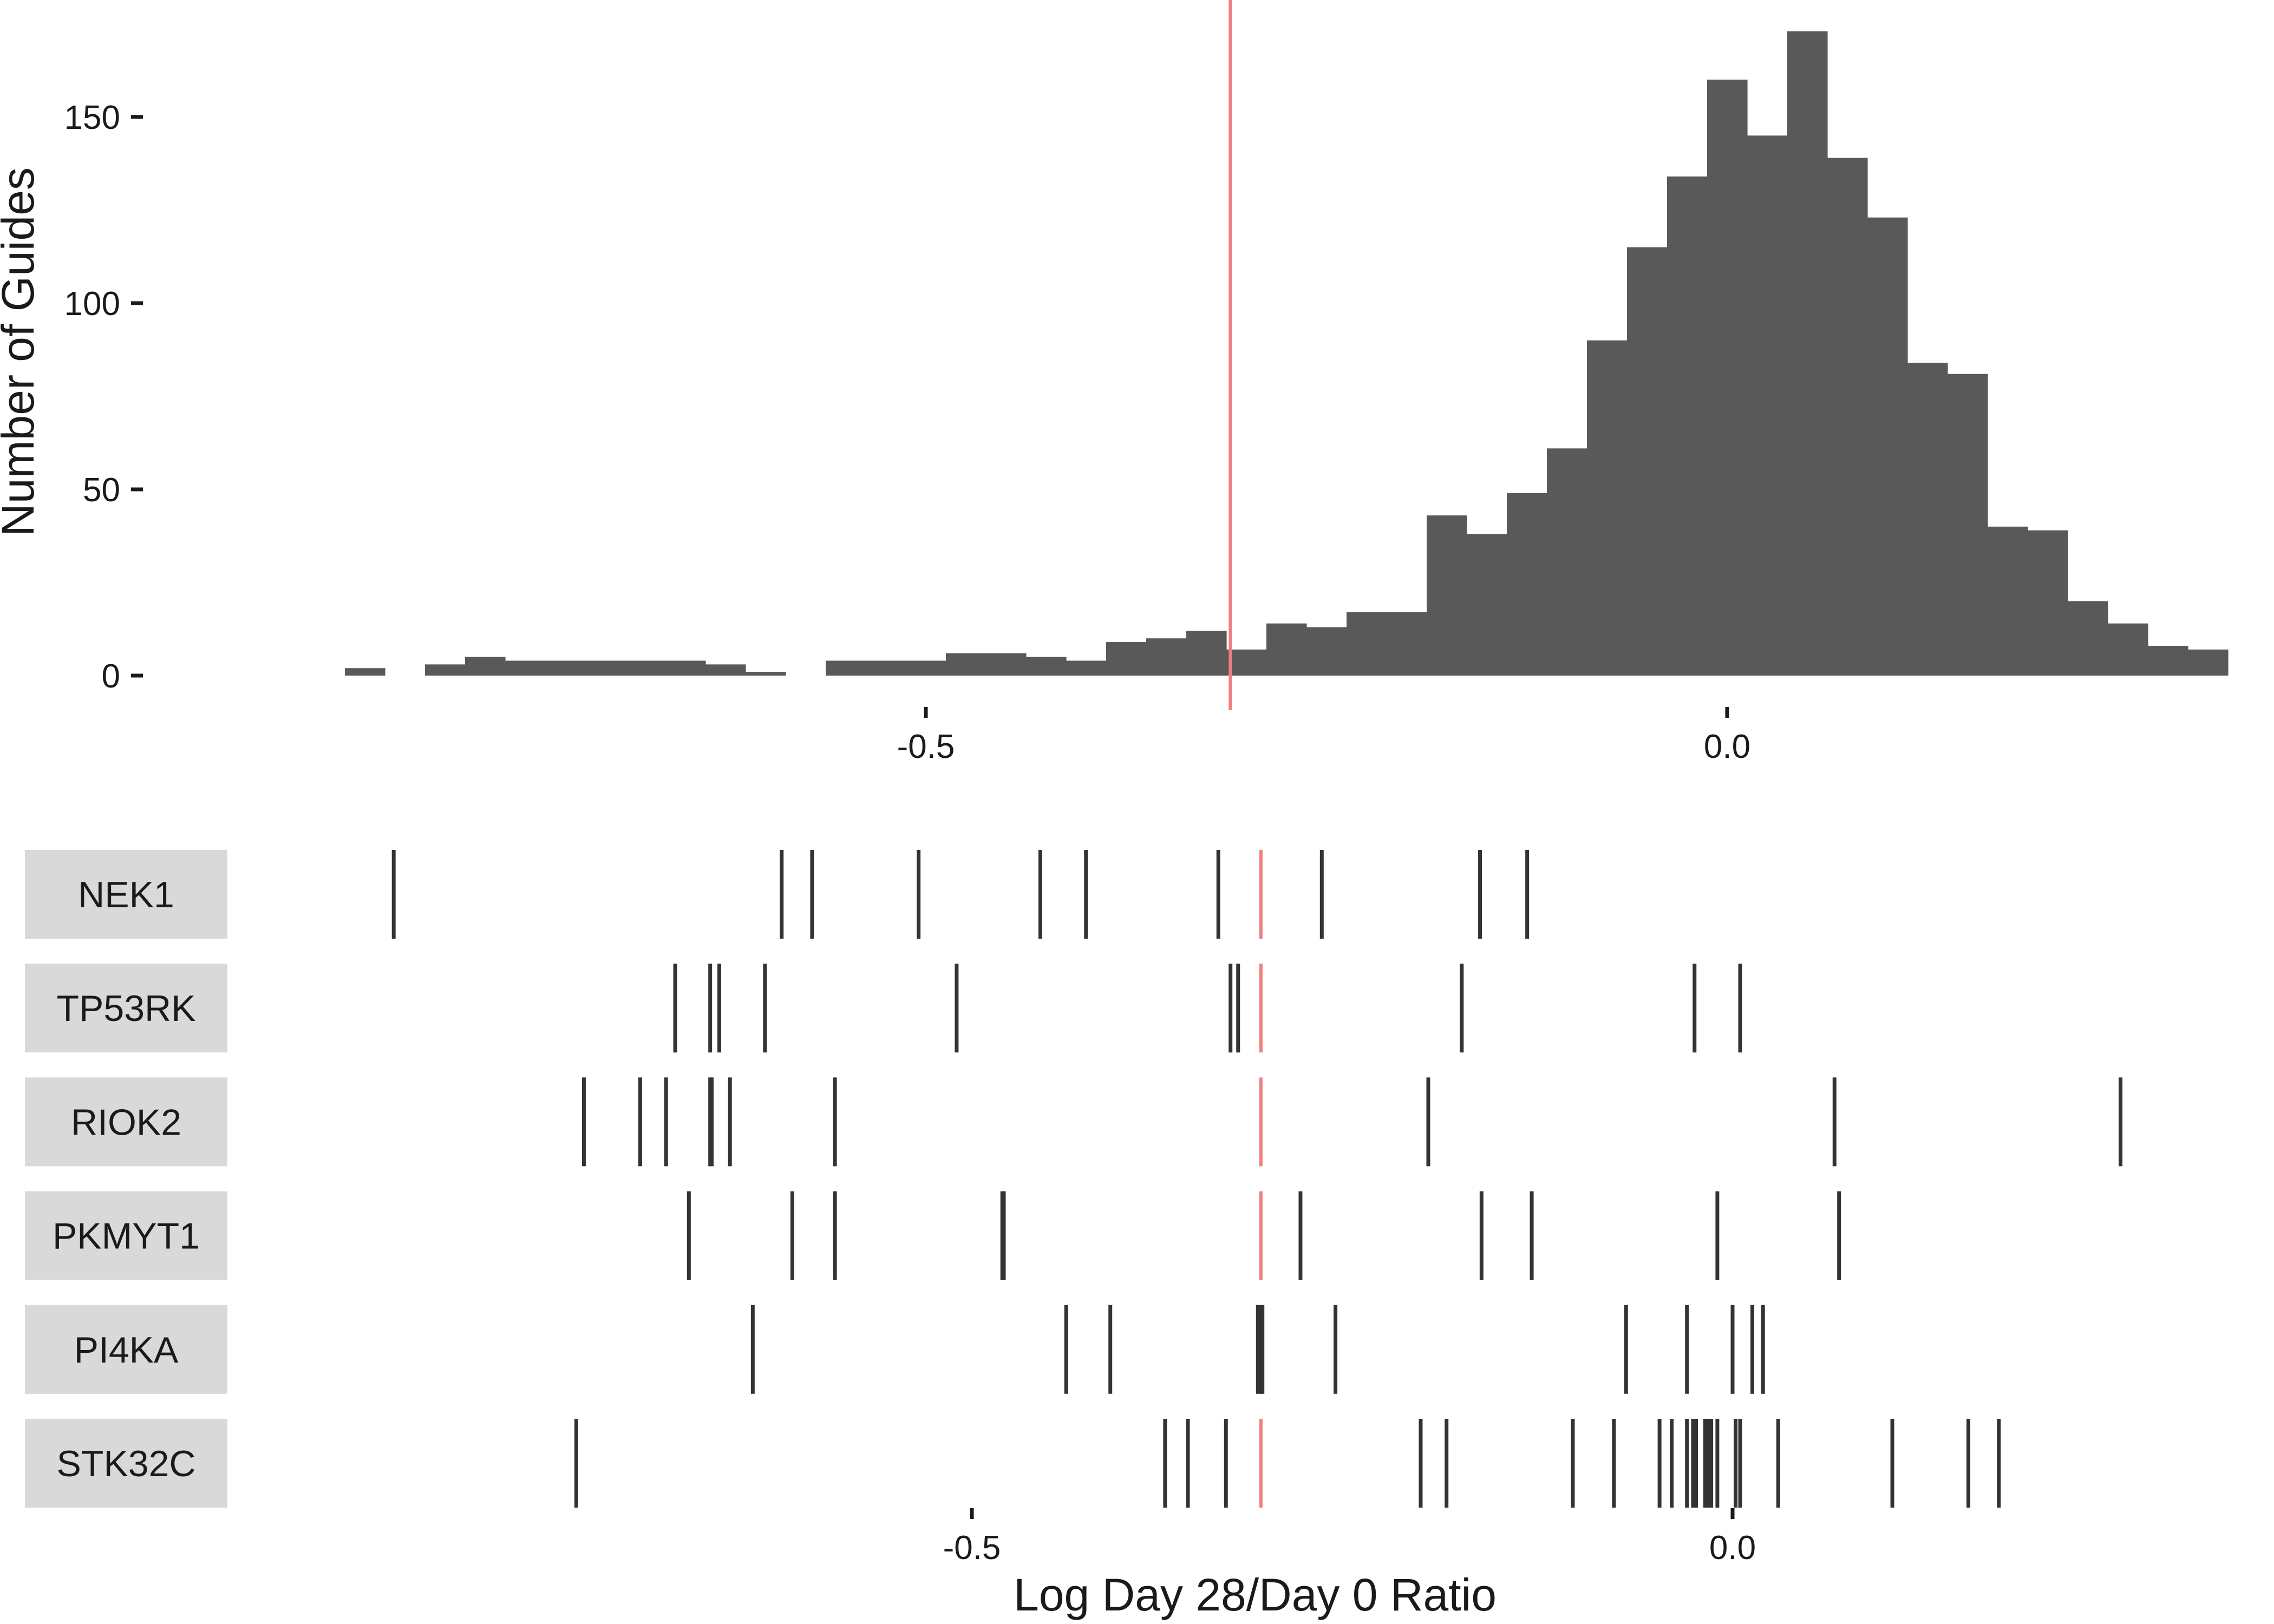 Image resolution: width=2274 pixels, height=1624 pixels. Describe the element at coordinates (104, 397) in the screenshot. I see `histogram-y-axis: 0 50 100 150` at that location.